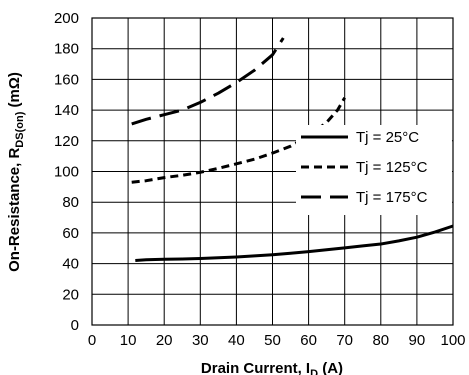  What do you see at coordinates (255, 367) in the screenshot?
I see `x-axis-title-main: Drain Current, I` at bounding box center [255, 367].